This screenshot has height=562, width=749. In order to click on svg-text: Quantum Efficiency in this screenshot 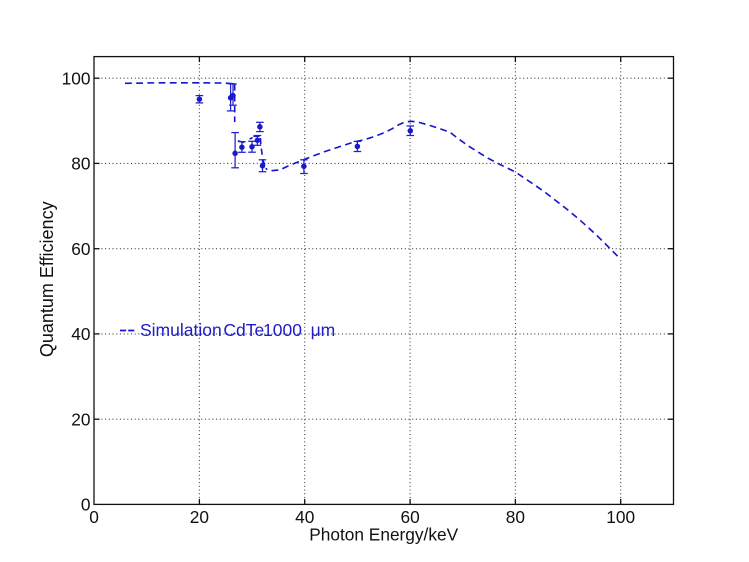, I will do `click(47, 279)`.